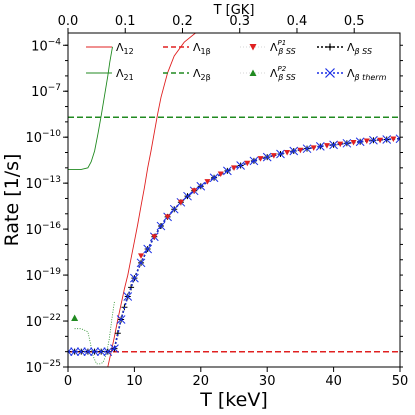  Describe the element at coordinates (344, 48) in the screenshot. I see `legend-entry: Λβ SS` at that location.